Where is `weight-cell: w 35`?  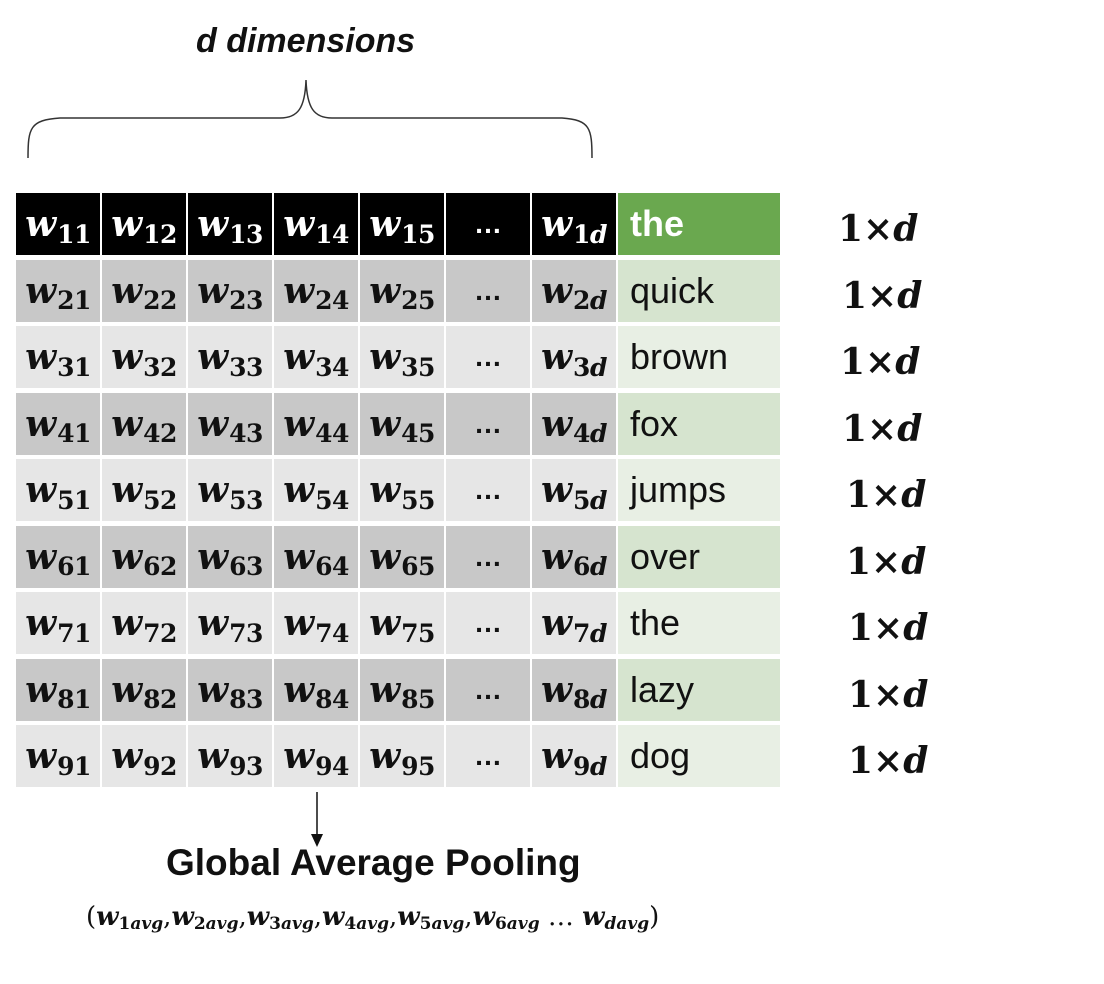
weight-cell: w 35 is located at coordinates (402, 357).